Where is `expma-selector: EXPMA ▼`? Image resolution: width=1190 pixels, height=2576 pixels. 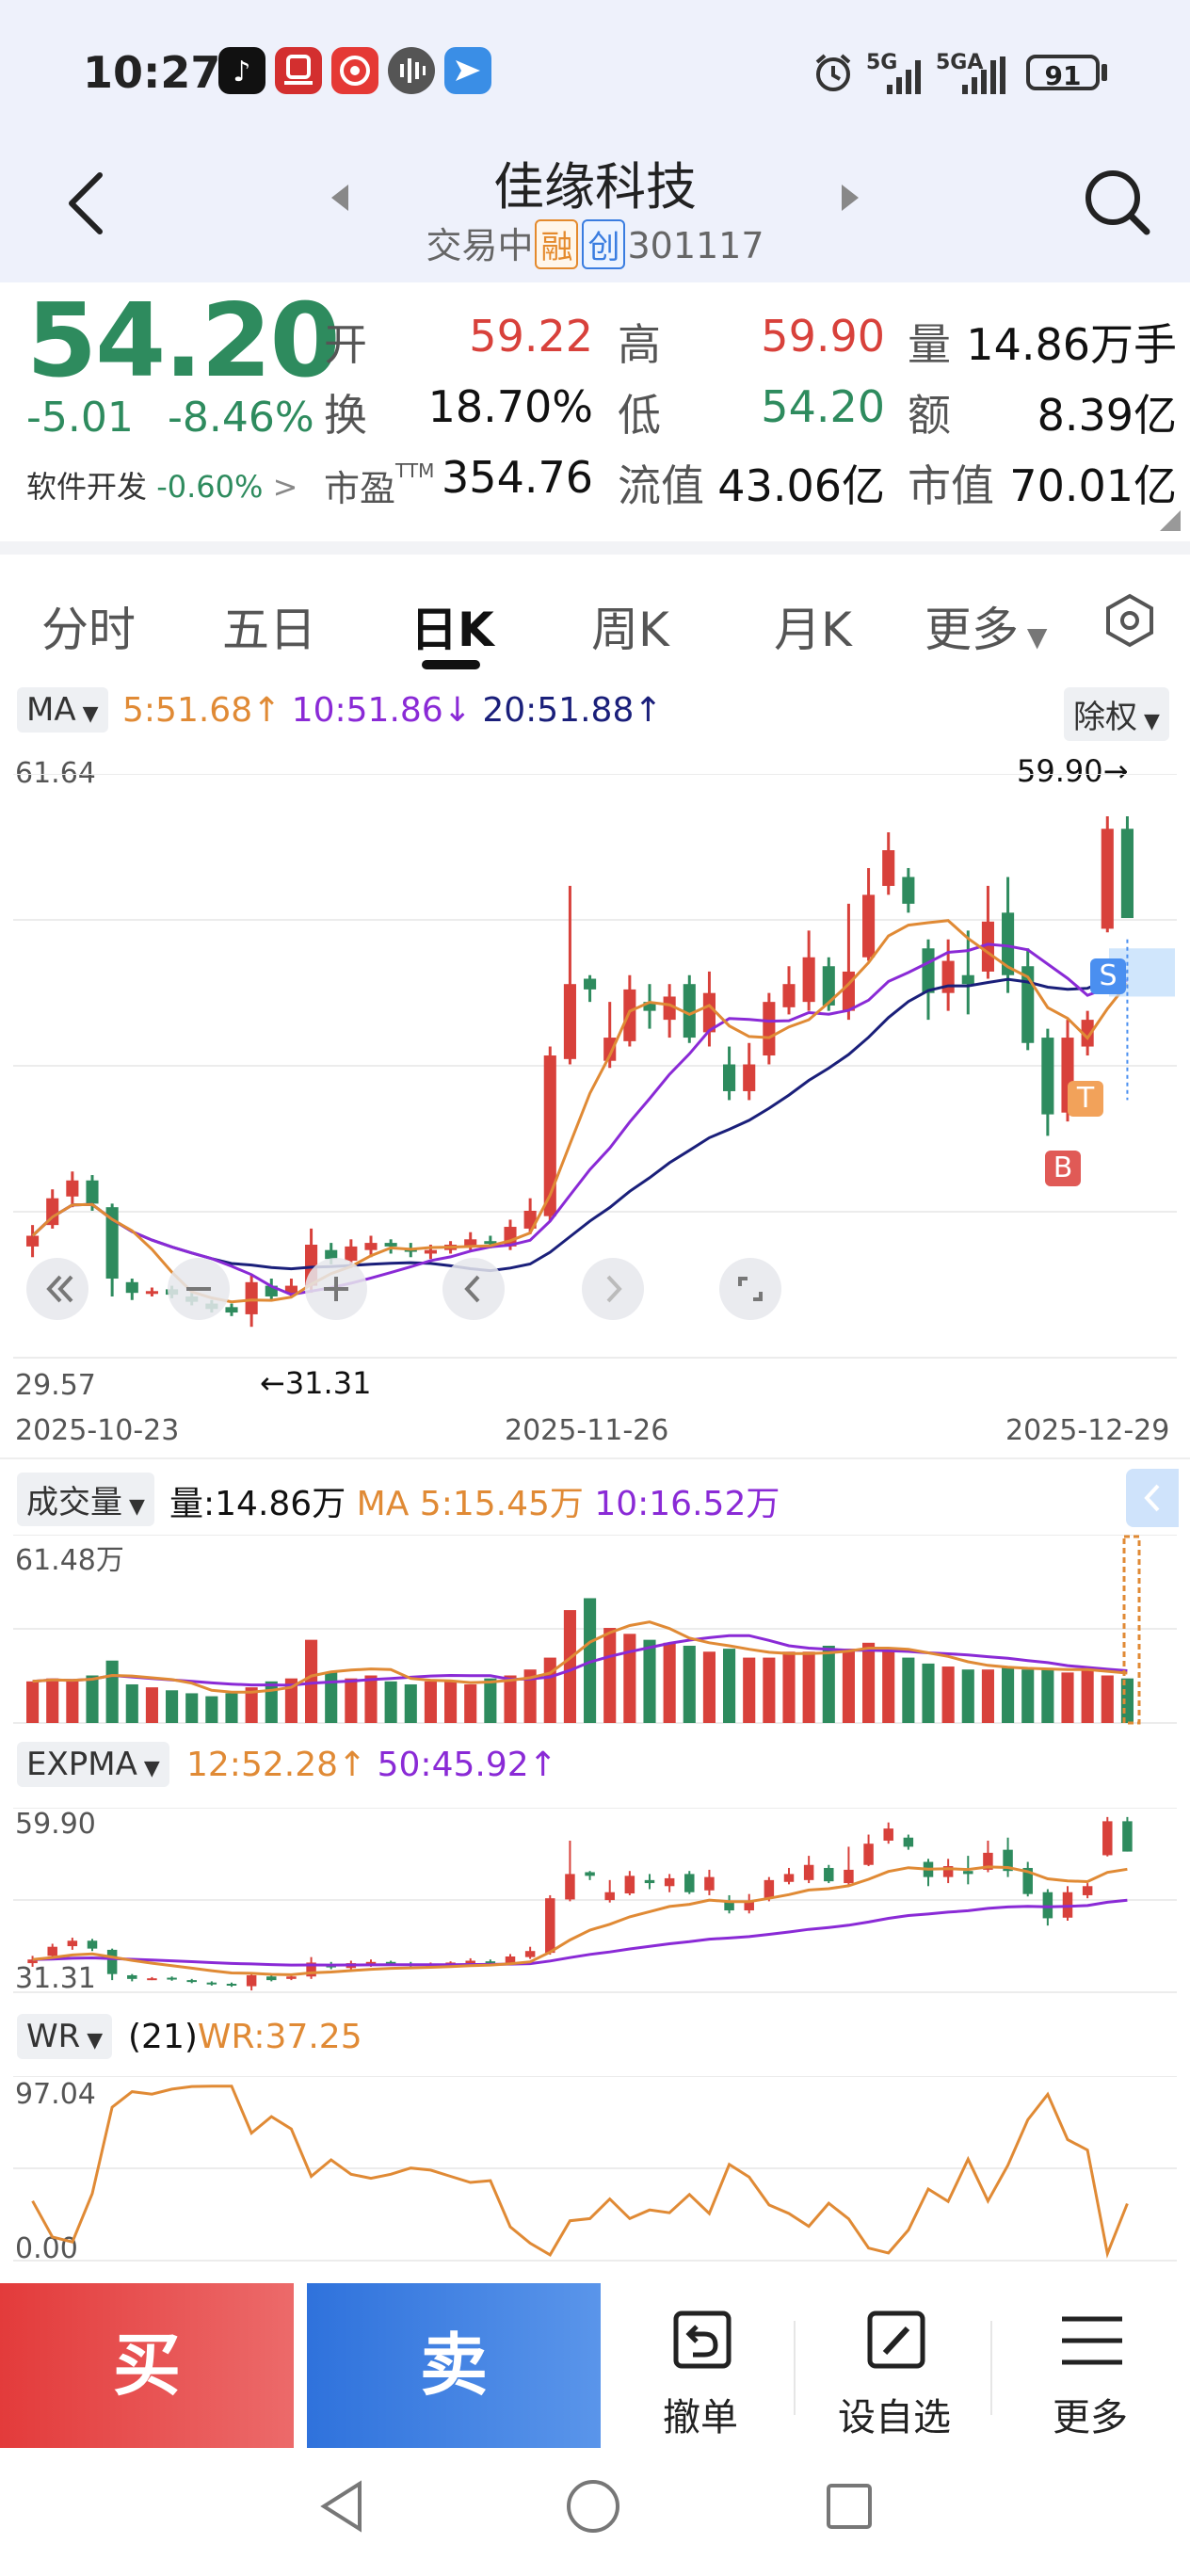
expma-selector: EXPMA ▼ is located at coordinates (93, 1764).